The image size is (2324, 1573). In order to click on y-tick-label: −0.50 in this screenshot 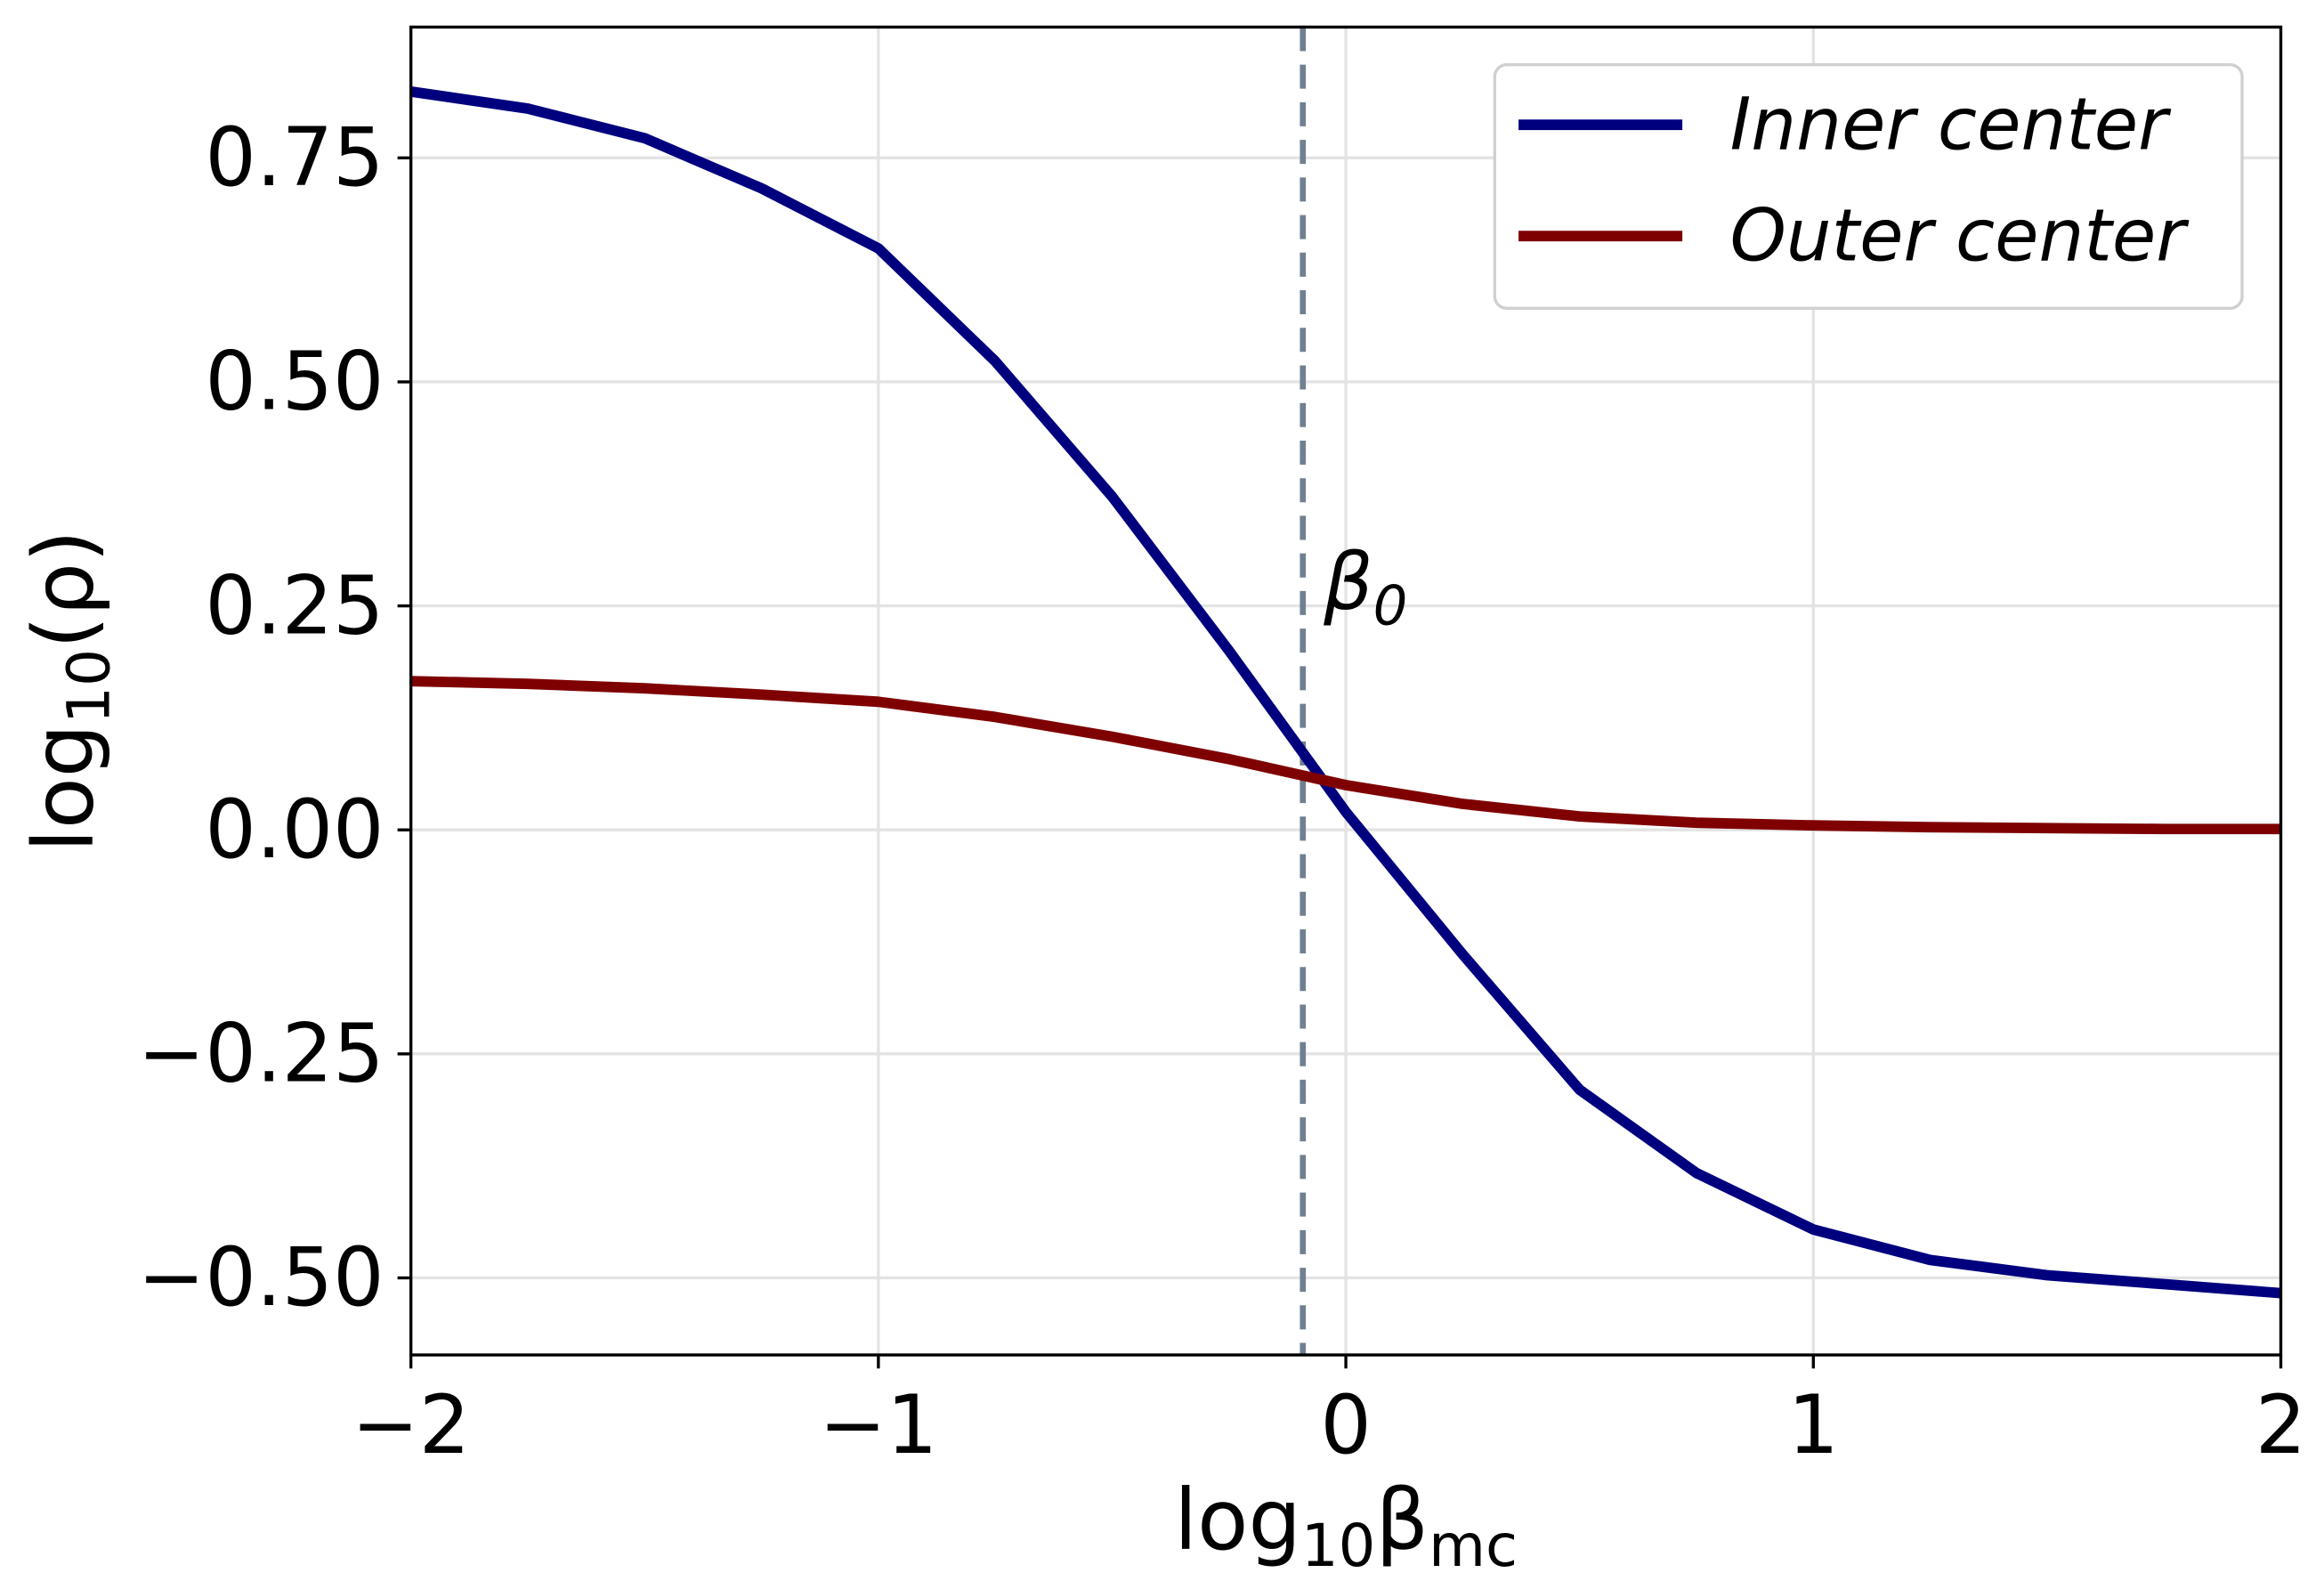, I will do `click(262, 1278)`.